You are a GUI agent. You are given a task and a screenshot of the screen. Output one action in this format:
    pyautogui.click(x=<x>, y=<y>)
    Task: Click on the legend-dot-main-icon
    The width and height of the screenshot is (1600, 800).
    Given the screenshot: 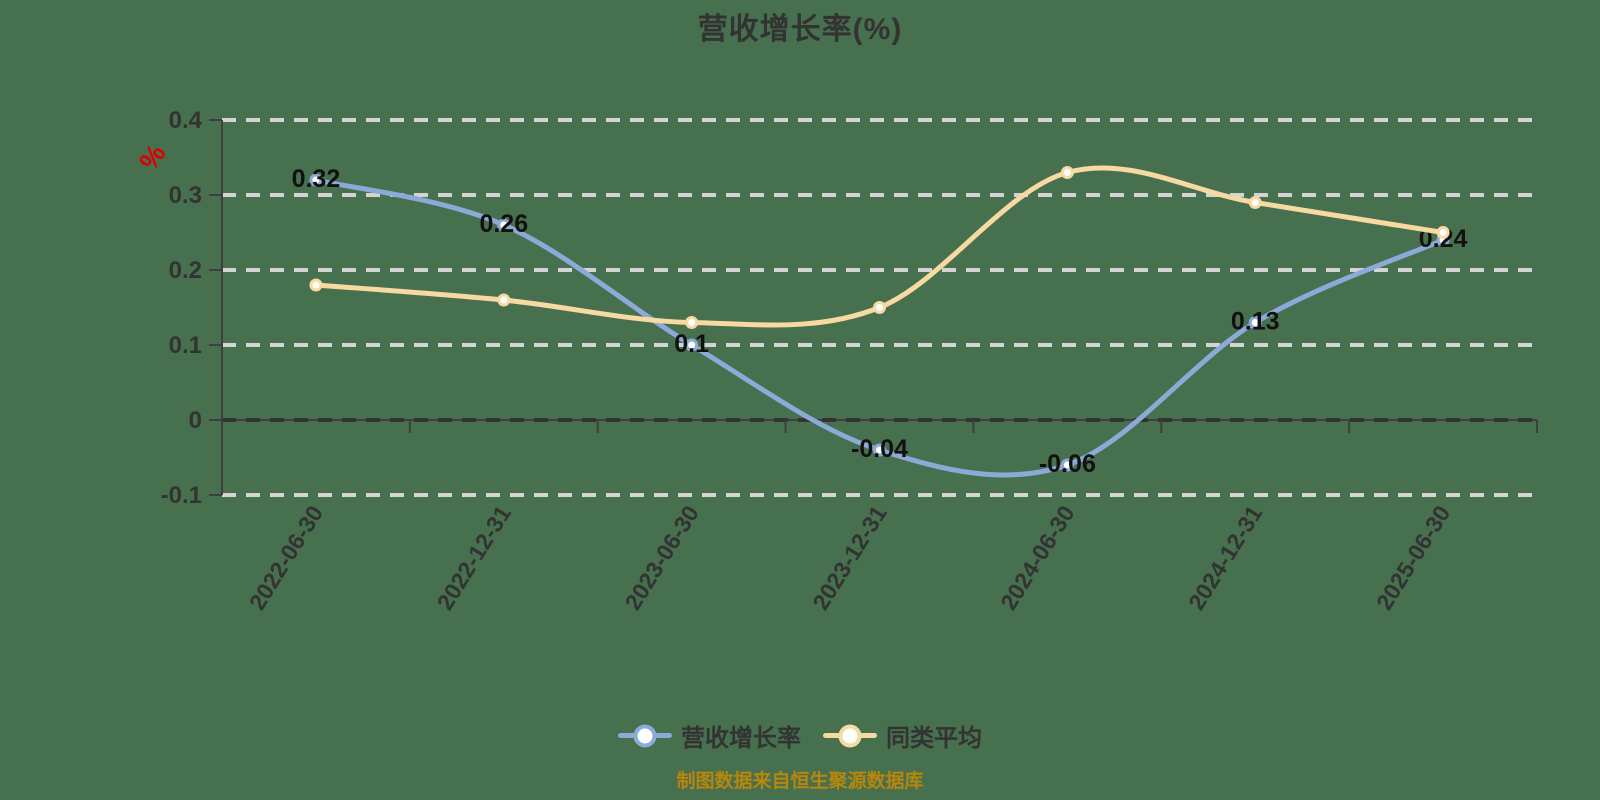 What is the action you would take?
    pyautogui.click(x=645, y=735)
    